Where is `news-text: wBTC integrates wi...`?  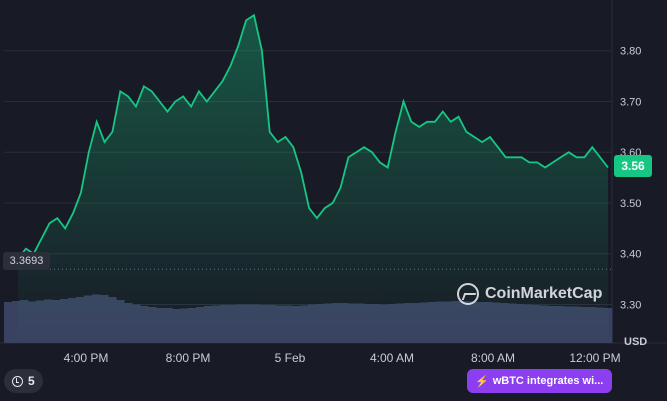 news-text: wBTC integrates wi... is located at coordinates (548, 381).